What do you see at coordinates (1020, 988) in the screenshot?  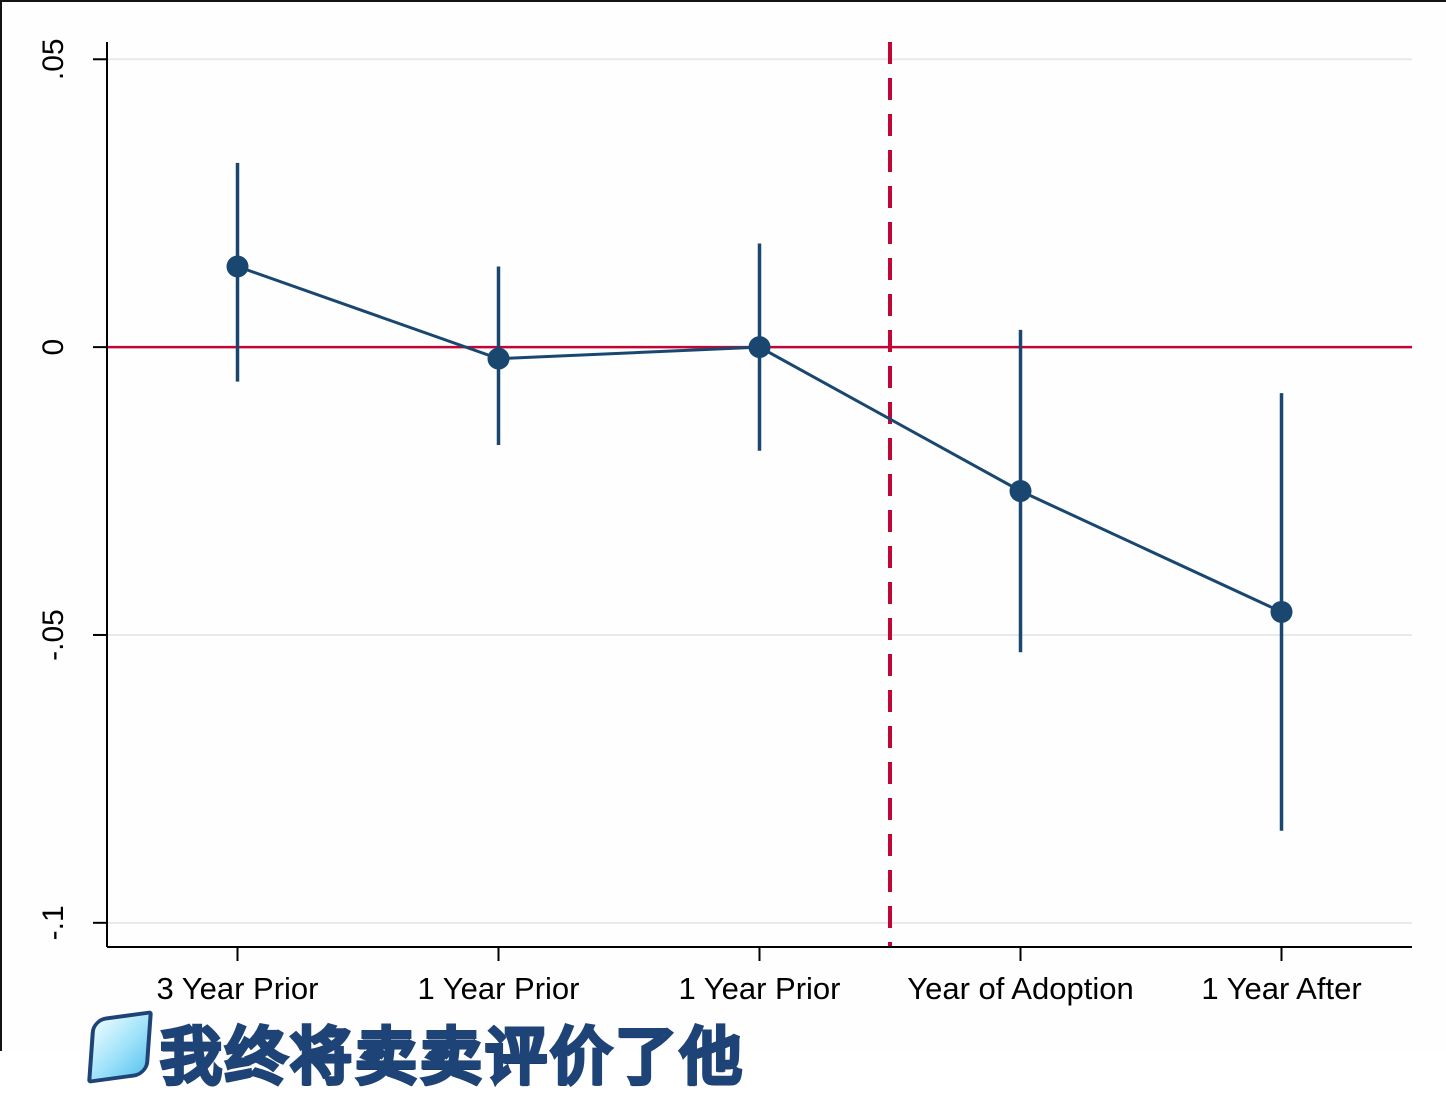 I see `x-tick-label: Year of Adoption` at bounding box center [1020, 988].